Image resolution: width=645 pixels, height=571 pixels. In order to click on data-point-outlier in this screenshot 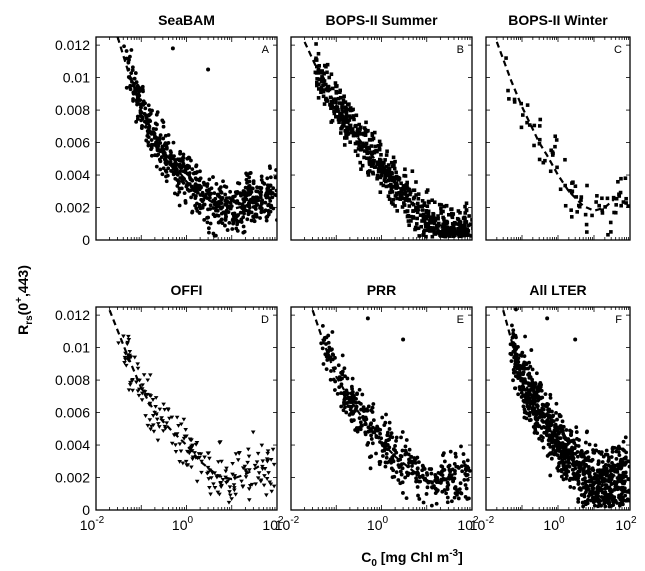, I will do `click(575, 339)`.